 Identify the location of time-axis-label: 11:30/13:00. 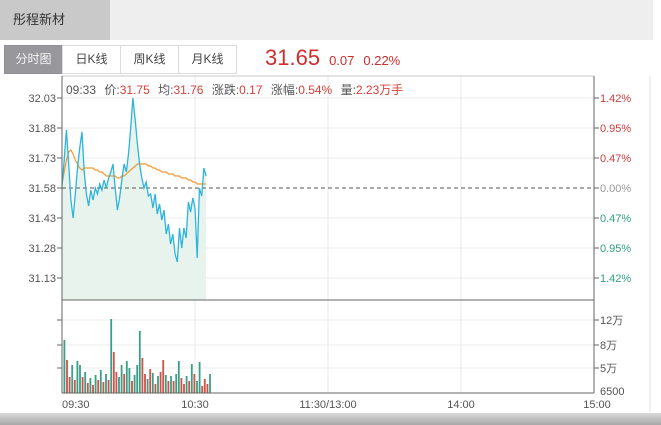
(327, 405).